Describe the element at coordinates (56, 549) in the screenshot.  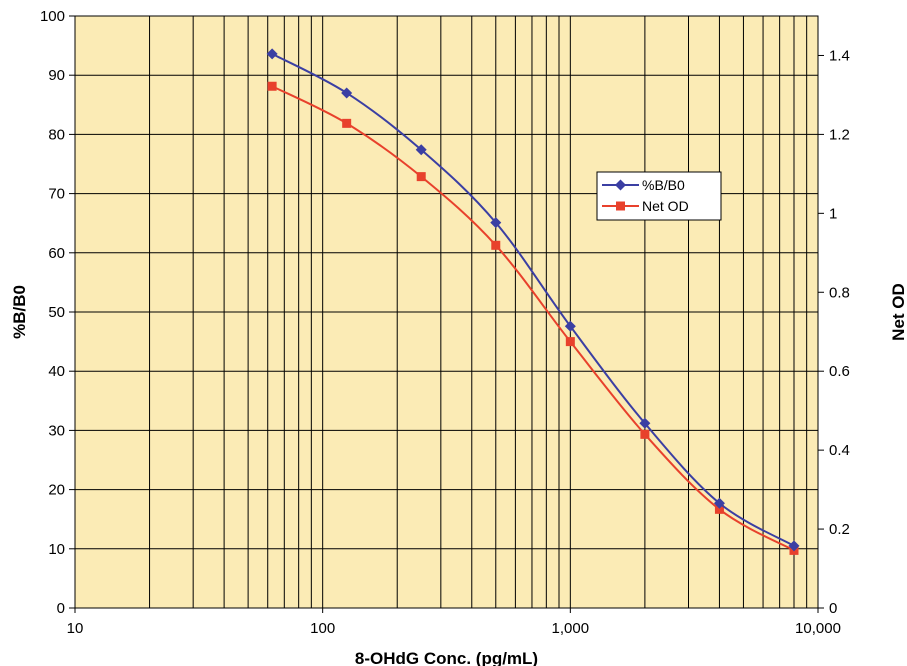
I see `y-left-tick-label: 10` at that location.